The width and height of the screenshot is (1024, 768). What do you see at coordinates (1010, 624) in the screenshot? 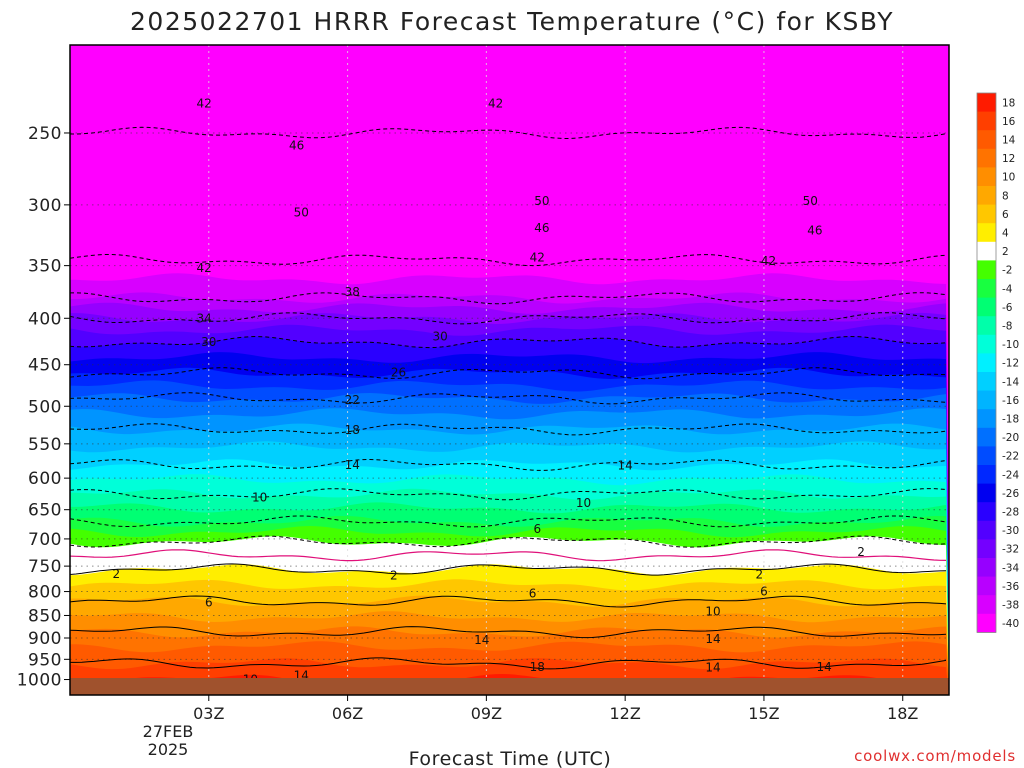
I see `colorbar-tick-label: -40` at bounding box center [1010, 624].